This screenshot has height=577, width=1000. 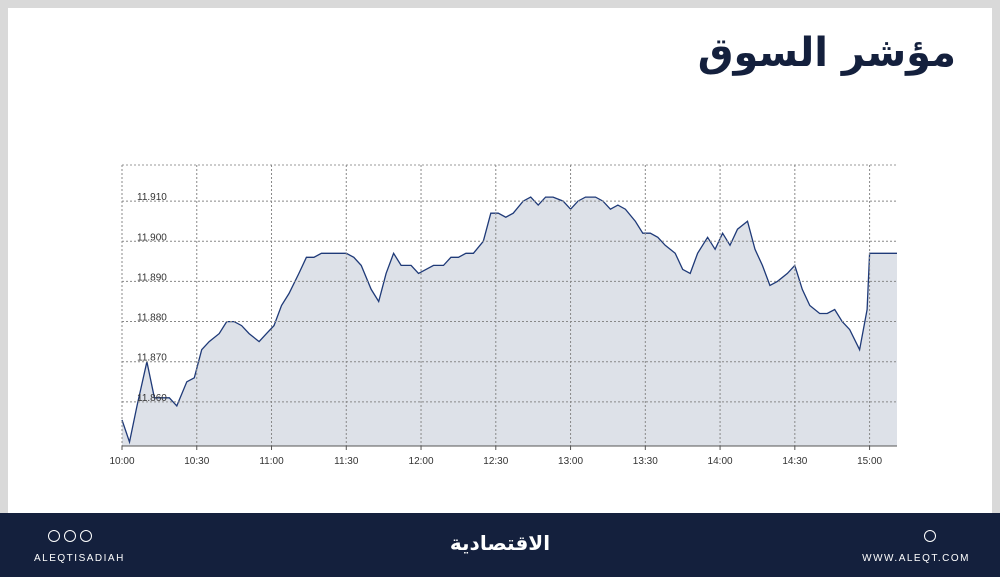 I want to click on x-tick-label: 11:30, so click(x=346, y=461).